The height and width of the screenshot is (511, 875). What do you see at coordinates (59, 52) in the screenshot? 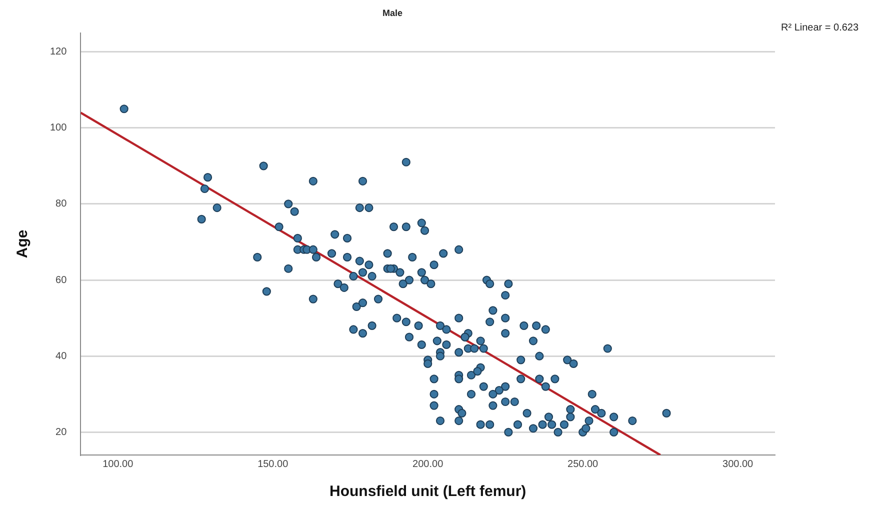
I see `y-tick-label: 120` at bounding box center [59, 52].